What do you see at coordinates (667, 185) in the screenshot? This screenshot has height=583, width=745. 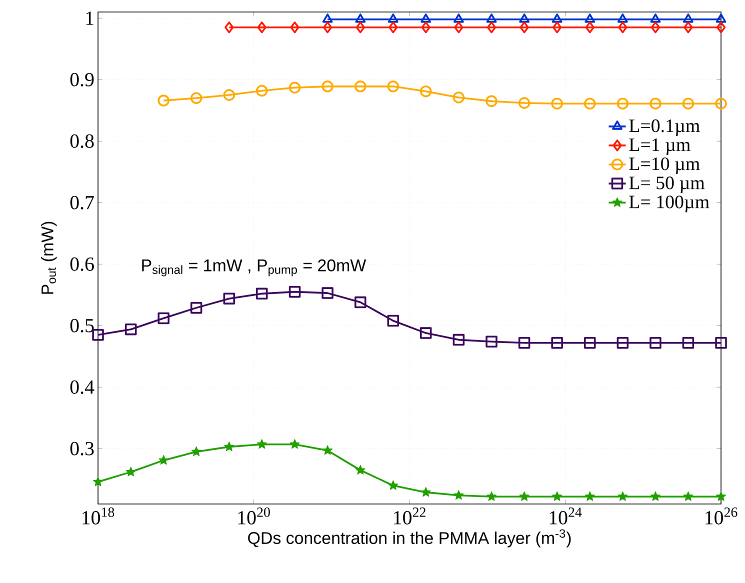 I see `legend-label: L= 50 µm` at bounding box center [667, 185].